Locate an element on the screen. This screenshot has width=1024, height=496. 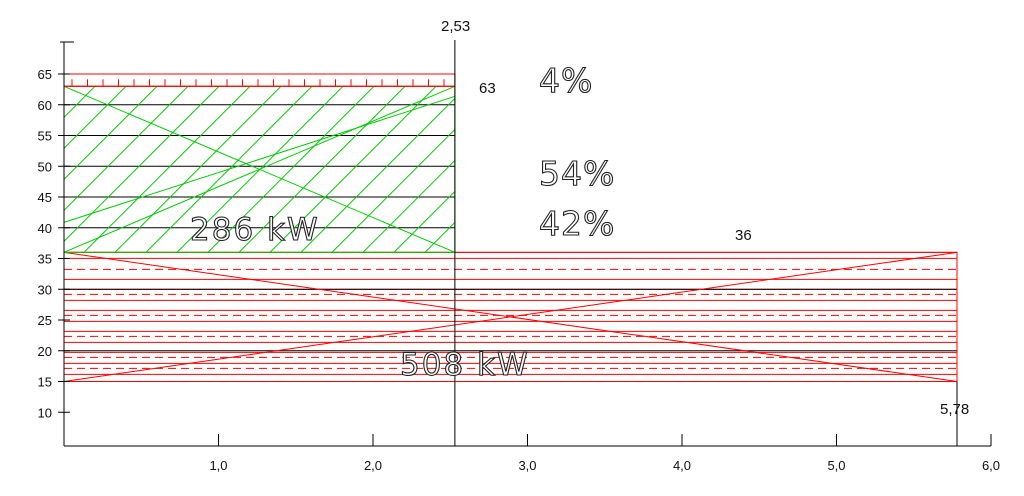
y-tick-label: 20 is located at coordinates (45, 351).